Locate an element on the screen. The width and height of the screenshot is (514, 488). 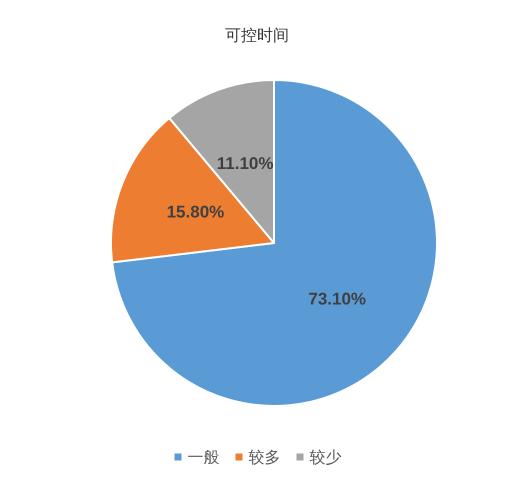
legend-label: 较多 is located at coordinates (264, 457).